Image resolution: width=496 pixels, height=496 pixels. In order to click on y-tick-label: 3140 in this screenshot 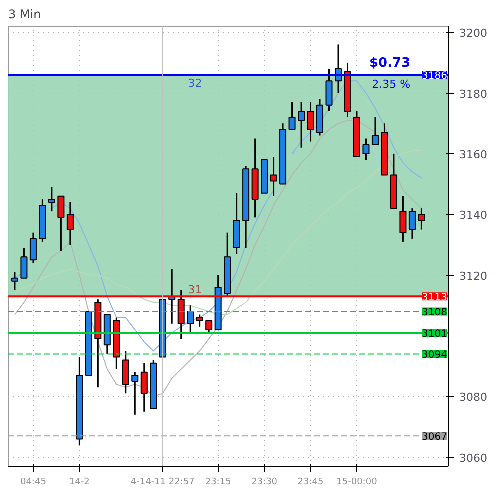, I will do `click(474, 215)`.